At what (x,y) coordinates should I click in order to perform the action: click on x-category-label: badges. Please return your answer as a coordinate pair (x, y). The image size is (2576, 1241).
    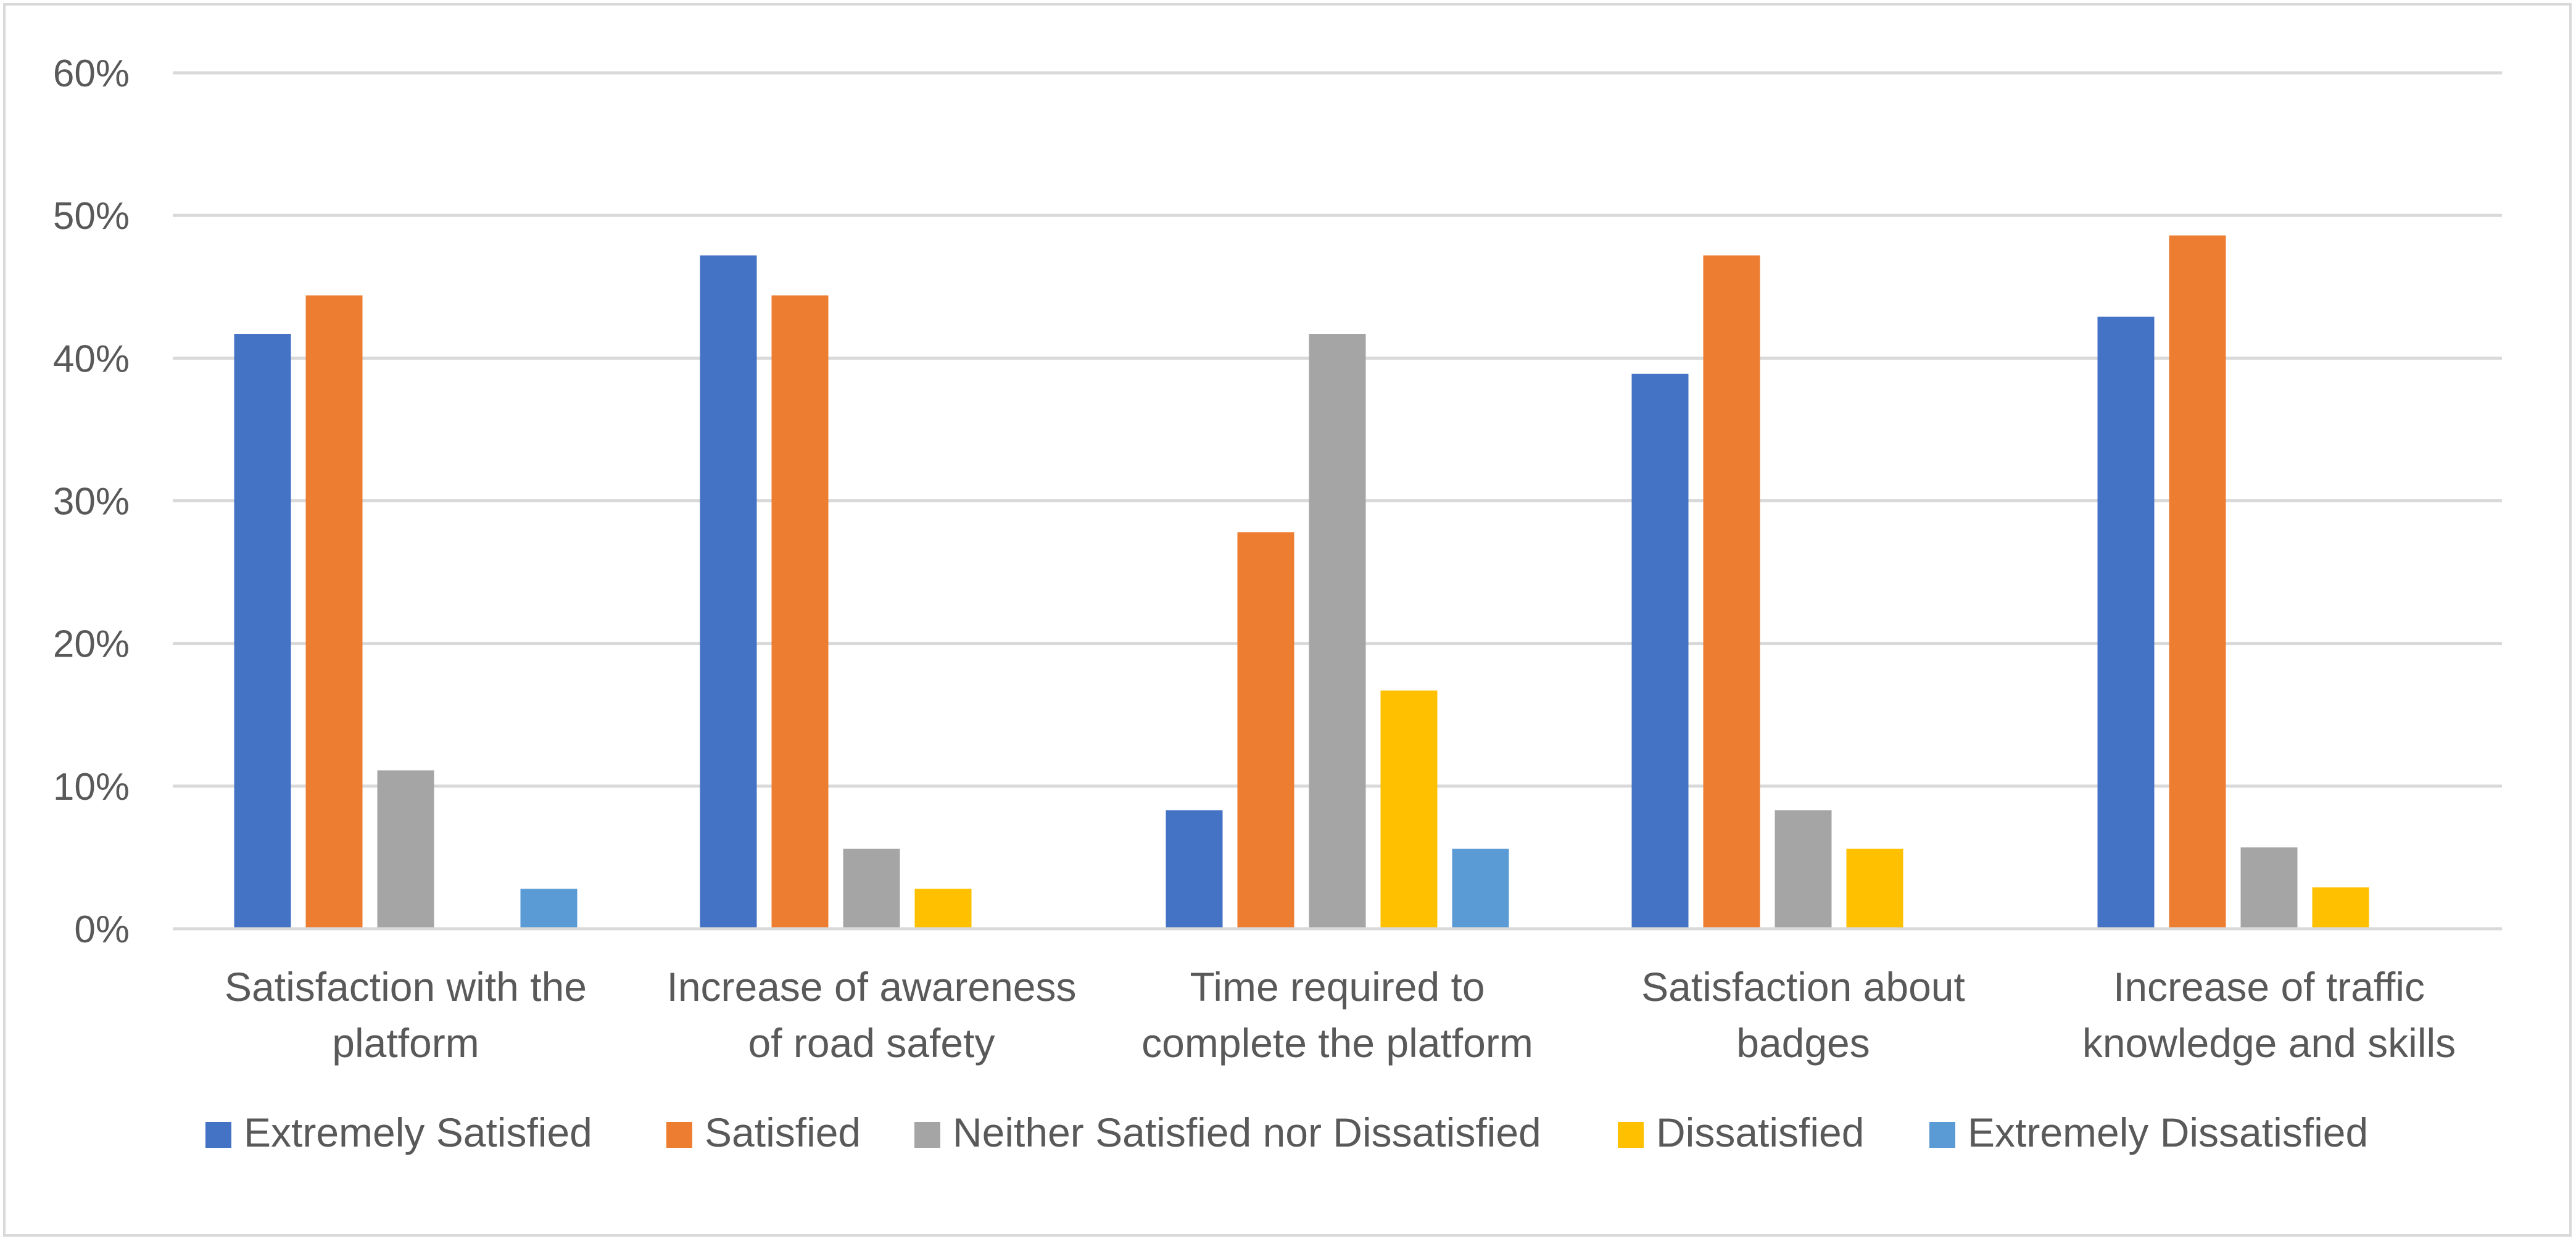
    Looking at the image, I should click on (1803, 1043).